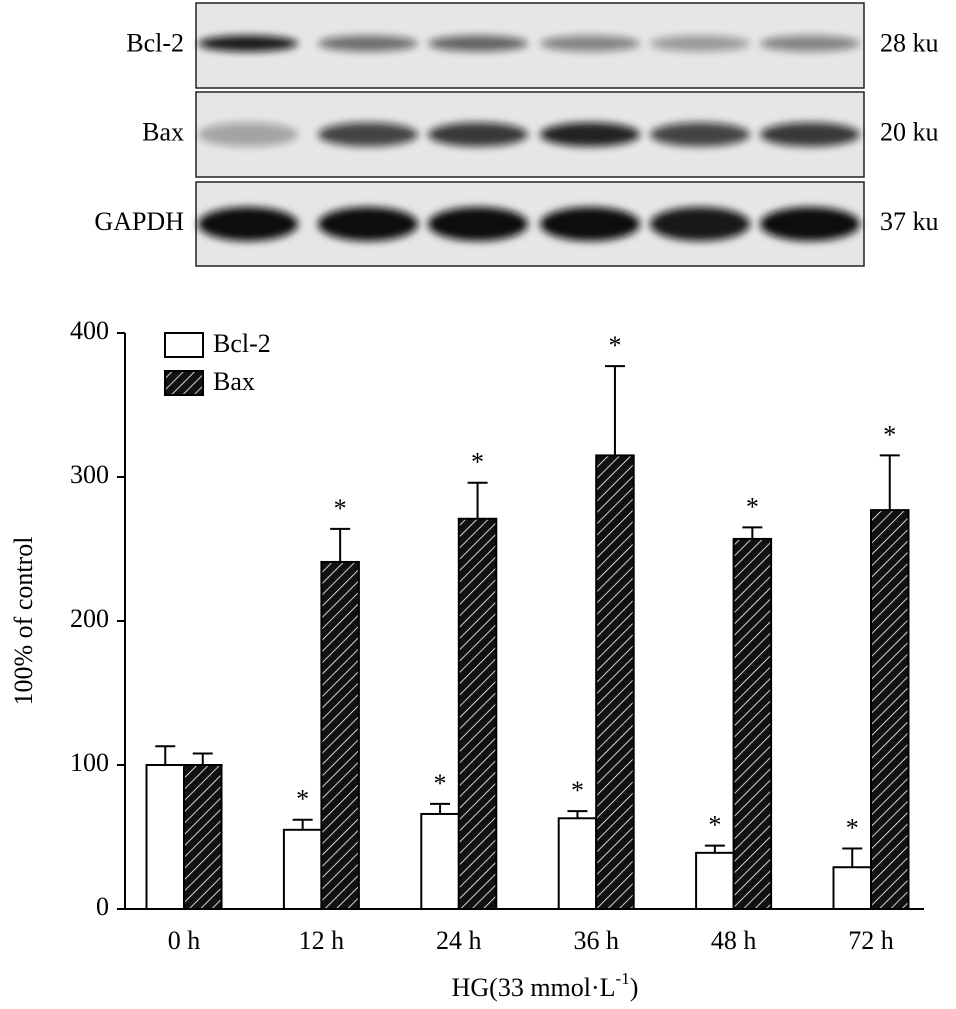 This screenshot has height=1009, width=956. Describe the element at coordinates (89, 618) in the screenshot. I see `y-tick-label: 200` at that location.